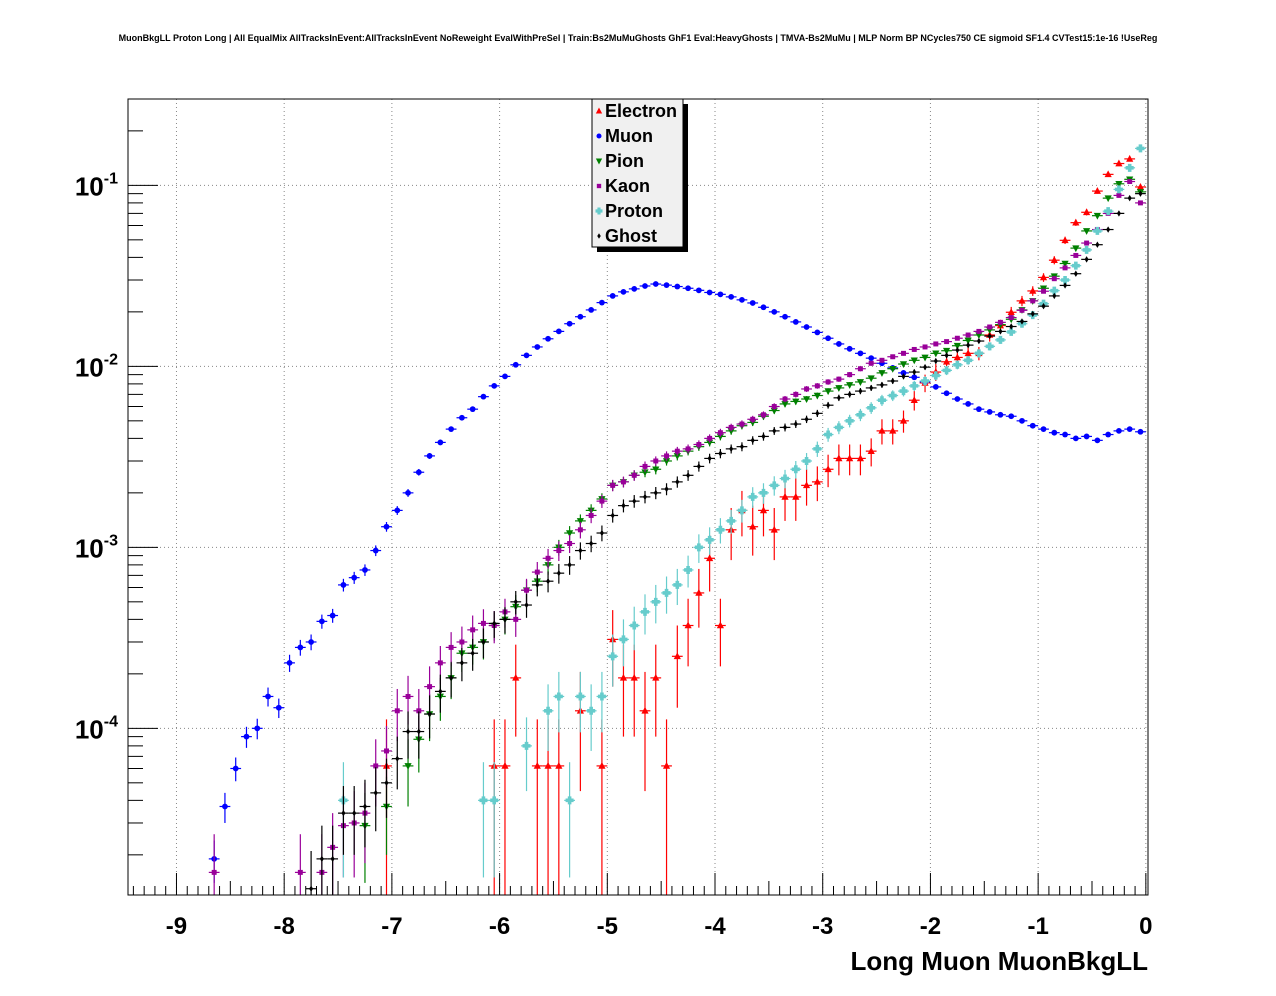 The width and height of the screenshot is (1276, 996). What do you see at coordinates (96, 728) in the screenshot?
I see `y-tick-label: 10⁻⁴` at bounding box center [96, 728].